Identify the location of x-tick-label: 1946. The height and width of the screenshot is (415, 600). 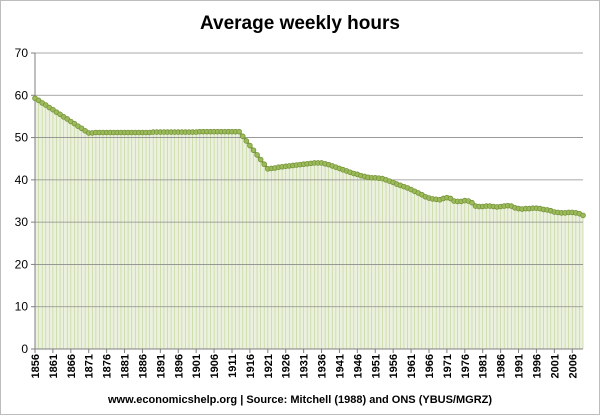
(358, 366).